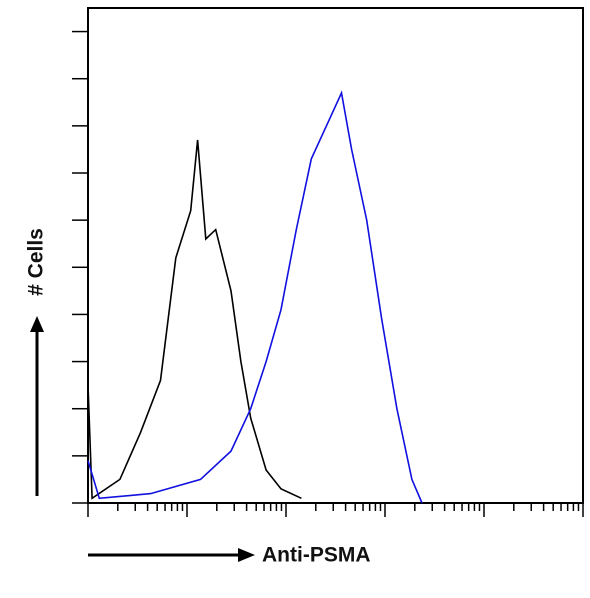 The width and height of the screenshot is (590, 598). What do you see at coordinates (37, 324) in the screenshot?
I see `y-arrow-head` at bounding box center [37, 324].